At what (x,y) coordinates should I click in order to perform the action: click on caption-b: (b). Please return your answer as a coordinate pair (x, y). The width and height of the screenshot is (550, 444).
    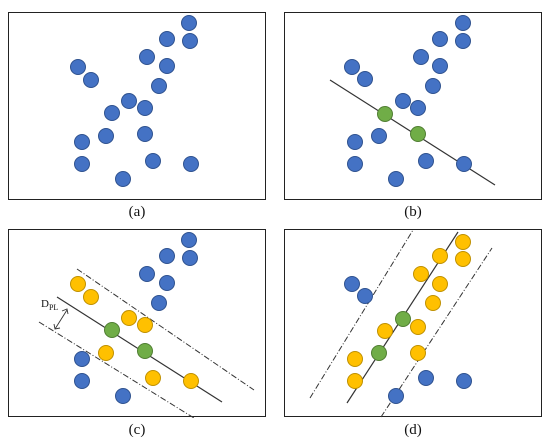
    Looking at the image, I should click on (413, 212).